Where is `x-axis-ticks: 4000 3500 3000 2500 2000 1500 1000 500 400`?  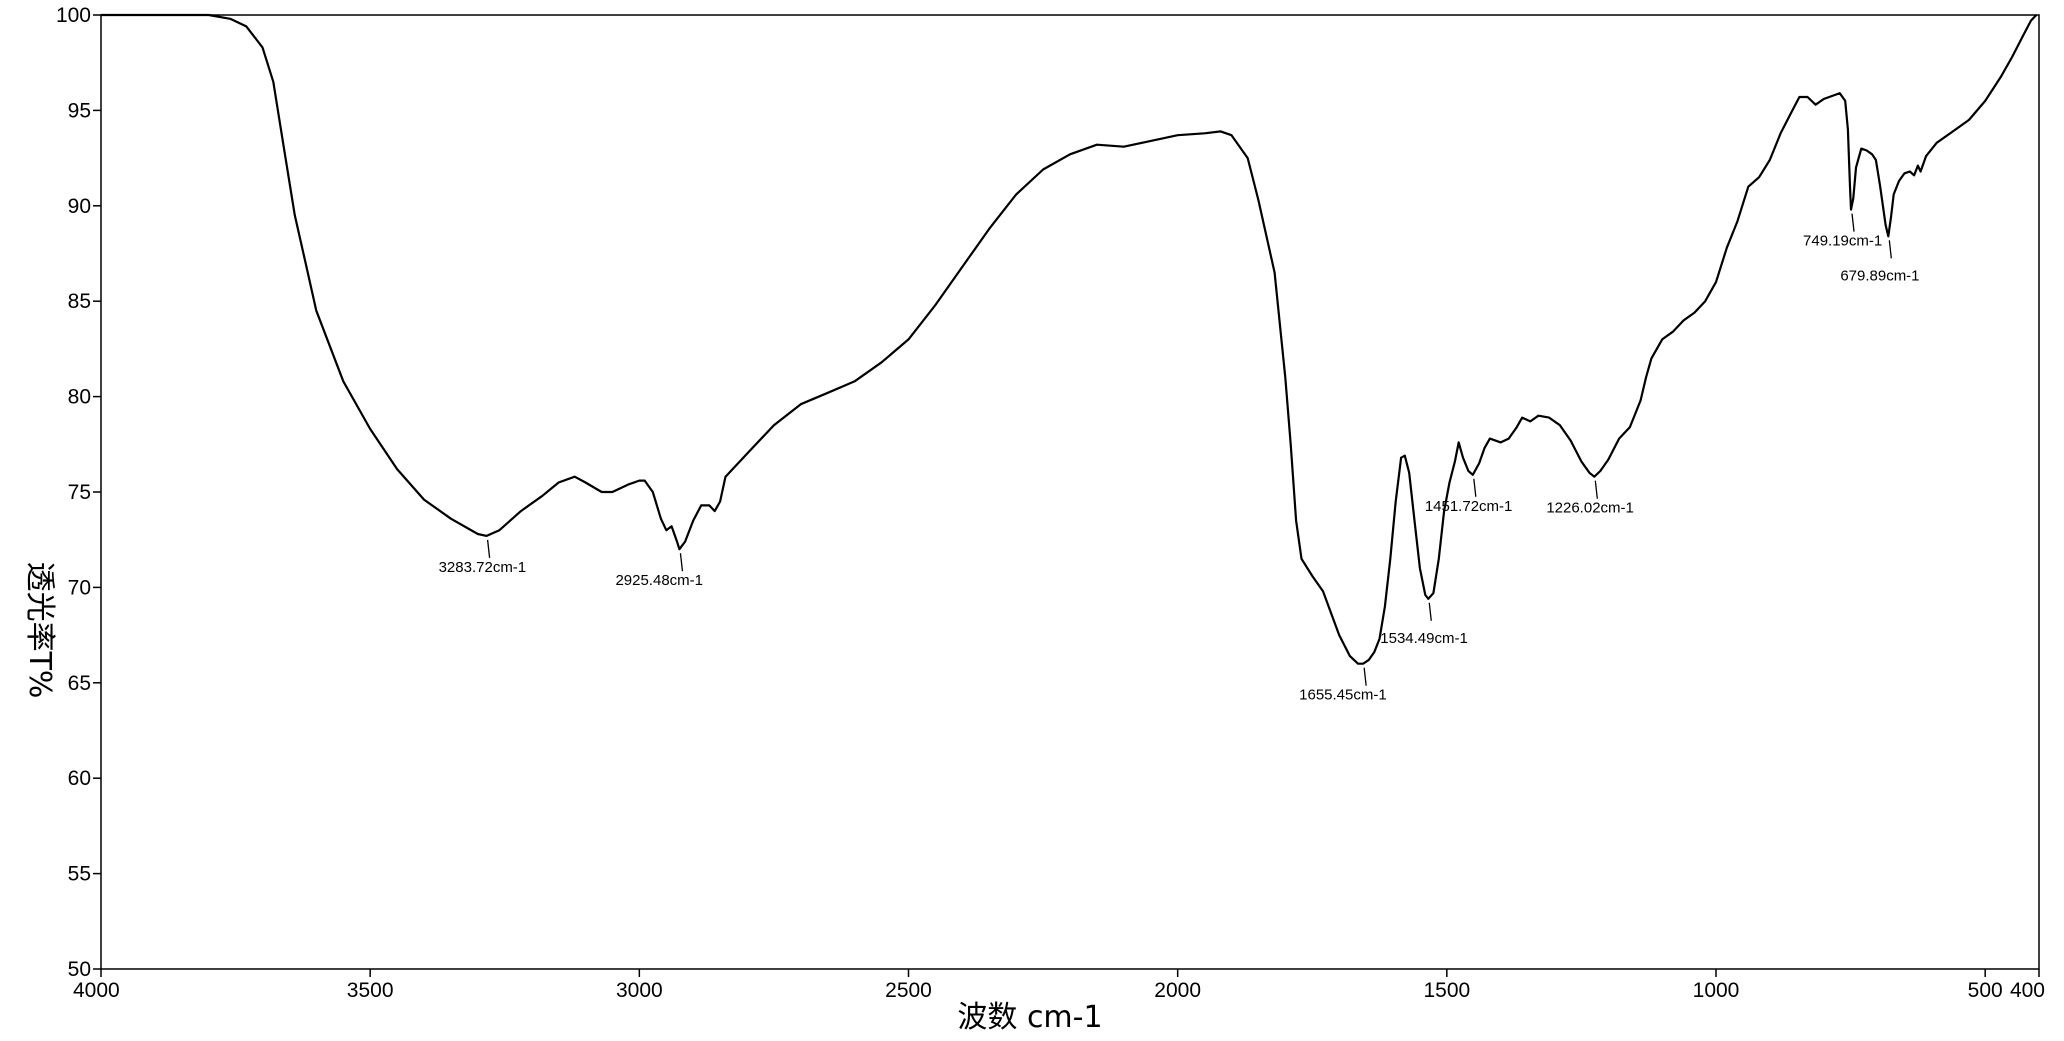
x-axis-ticks: 4000 3500 3000 2500 2000 1500 1000 500 400 is located at coordinates (1059, 985).